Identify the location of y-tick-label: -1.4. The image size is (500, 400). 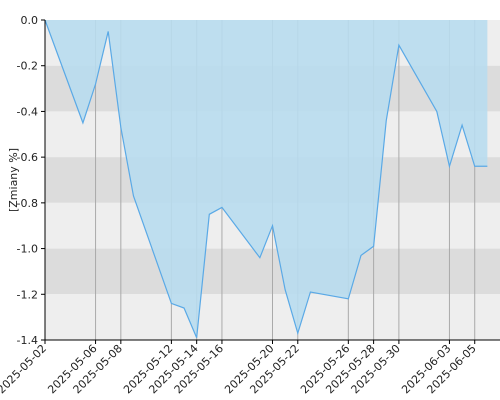
(27, 340).